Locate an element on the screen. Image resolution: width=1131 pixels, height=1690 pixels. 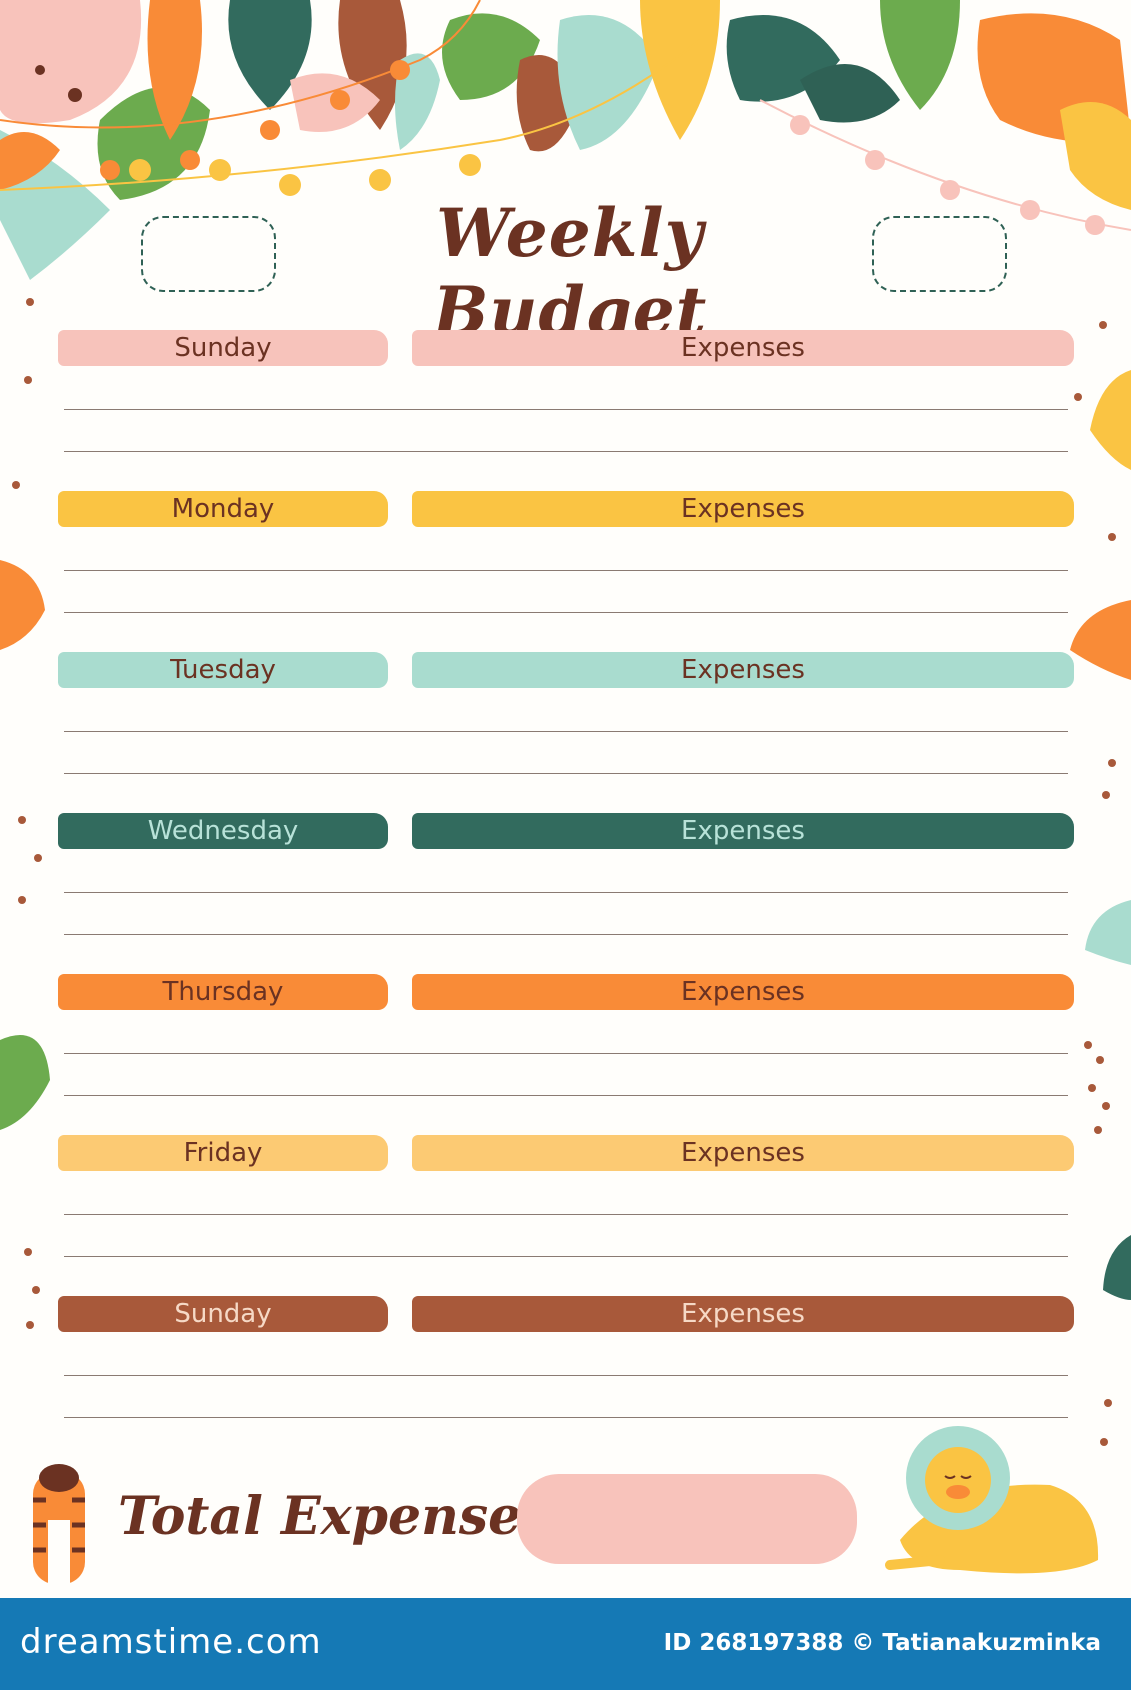
tiger-illustration is located at coordinates (59, 1524).